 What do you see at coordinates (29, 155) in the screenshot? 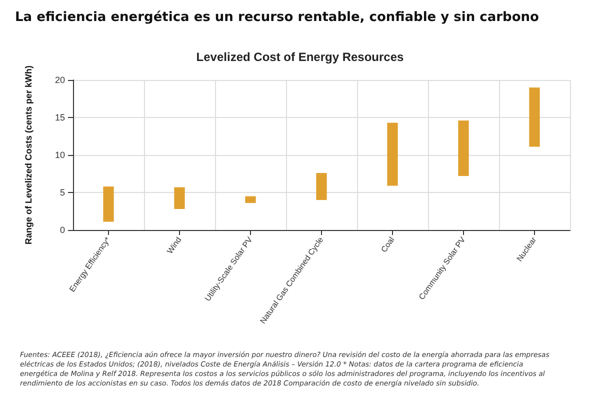
I see `y-axis-title: Range of Levelized Costs (cents per kWh)` at bounding box center [29, 155].